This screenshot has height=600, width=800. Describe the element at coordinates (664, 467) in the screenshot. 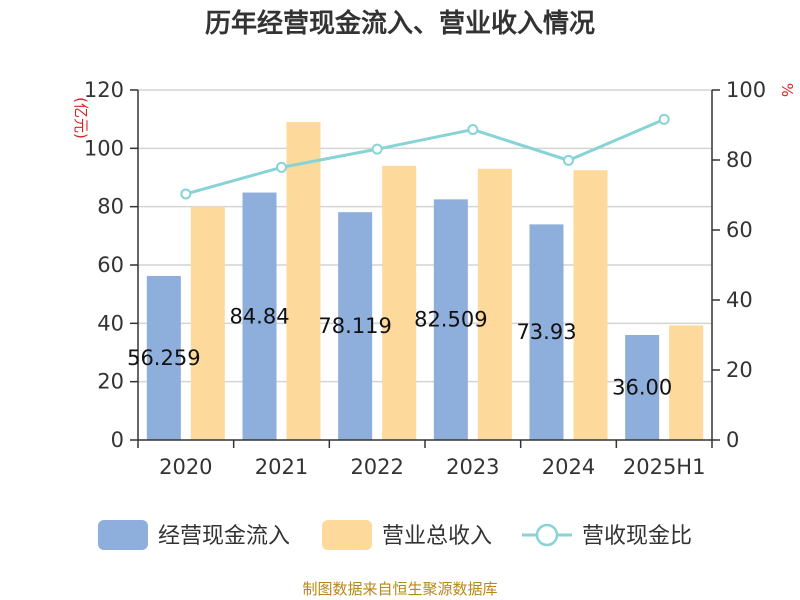

I see `x-axis-tick-label: 2025H1` at that location.